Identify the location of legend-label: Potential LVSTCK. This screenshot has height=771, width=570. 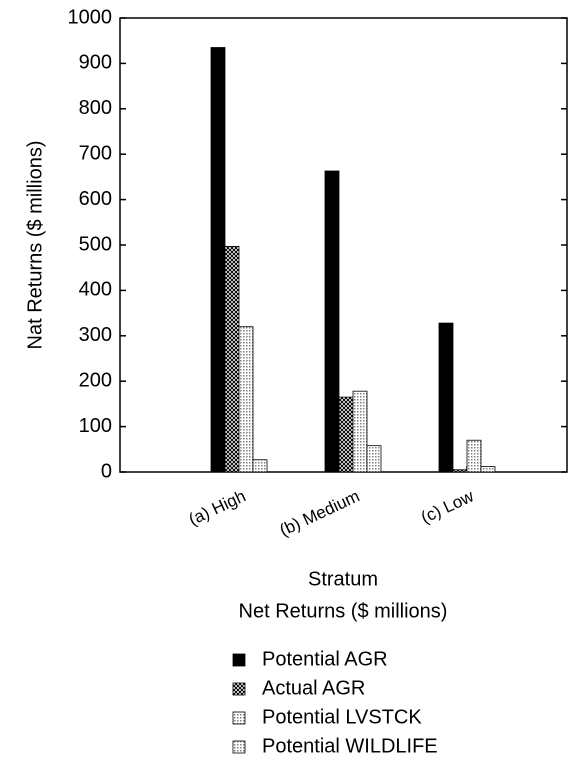
(342, 717).